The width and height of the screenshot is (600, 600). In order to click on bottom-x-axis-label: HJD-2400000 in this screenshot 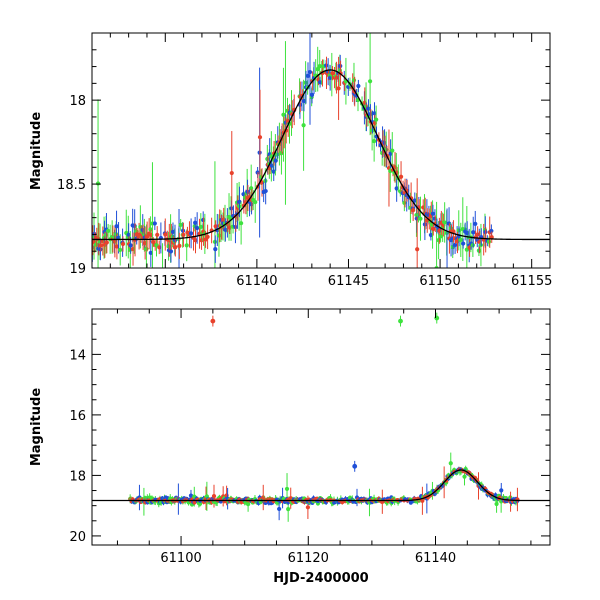, I will do `click(320, 578)`.